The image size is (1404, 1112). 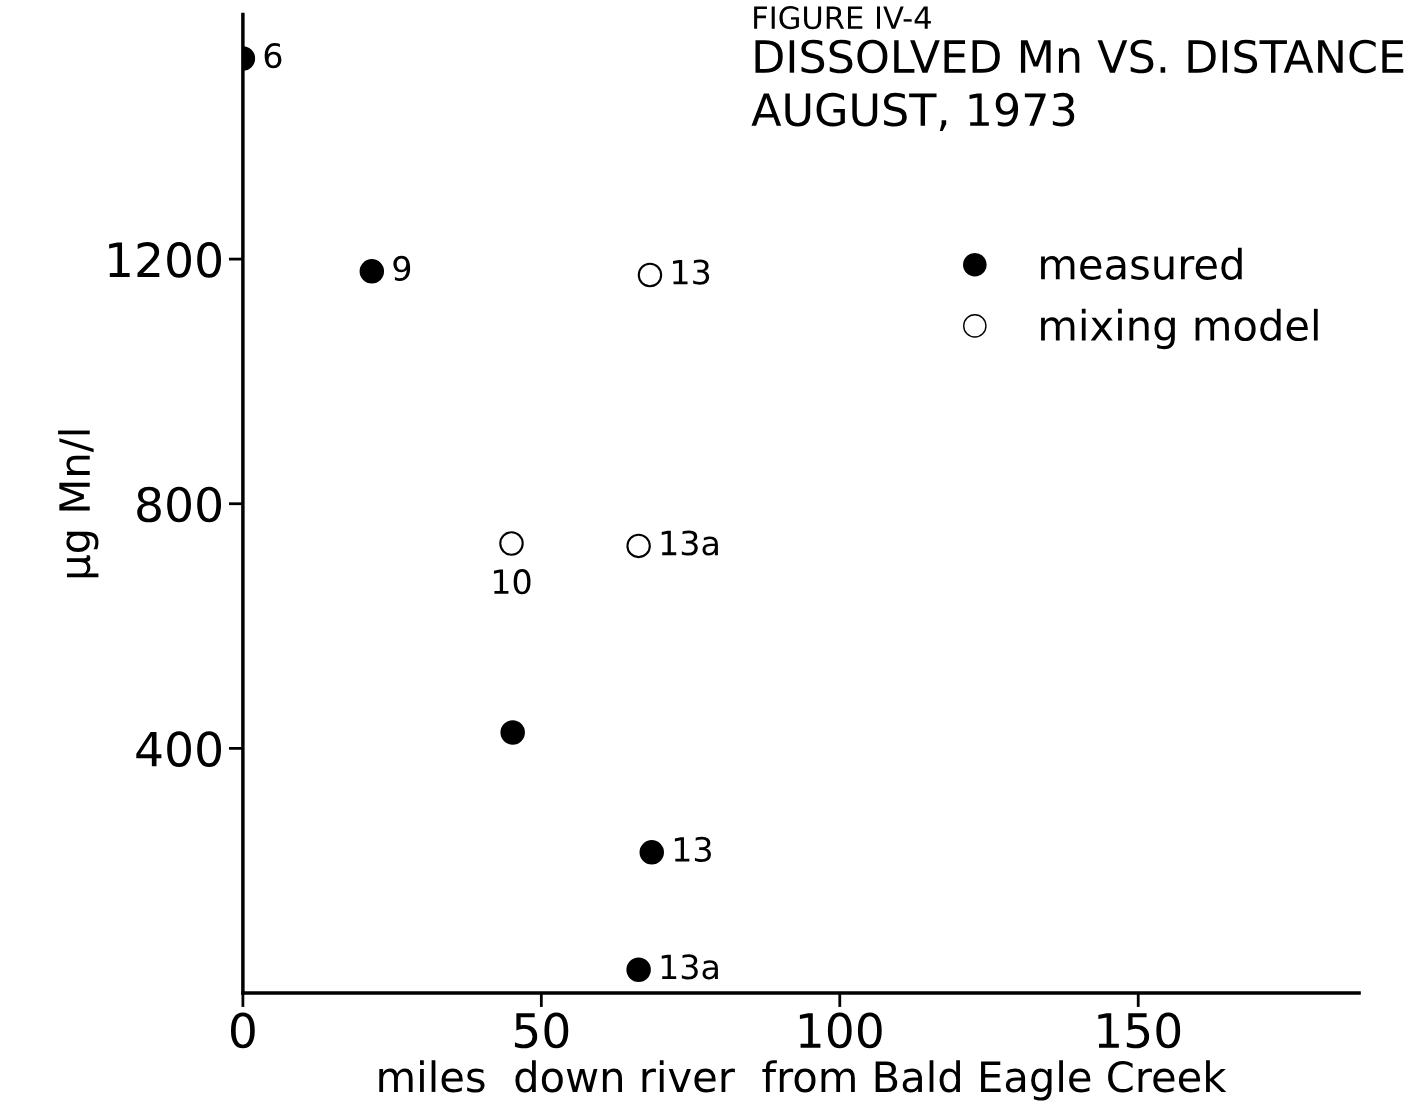 What do you see at coordinates (242, 1030) in the screenshot?
I see `x-tick-label: 0` at bounding box center [242, 1030].